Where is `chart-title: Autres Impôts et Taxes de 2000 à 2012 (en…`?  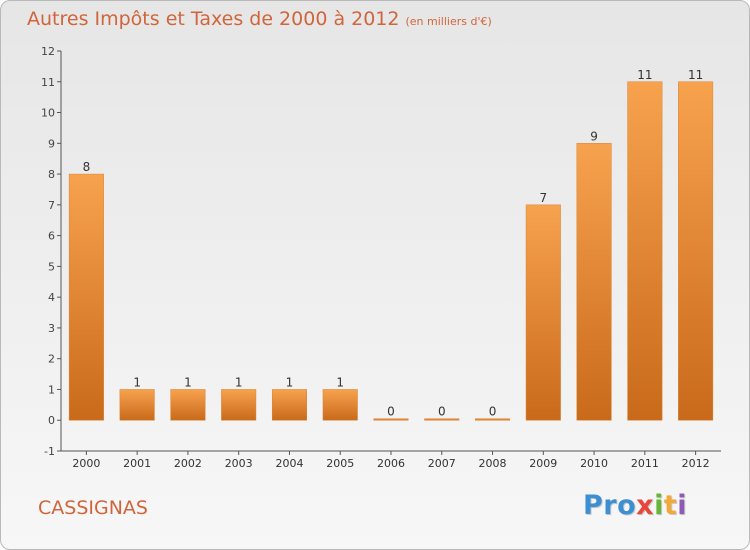
chart-title: Autres Impôts et Taxes de 2000 à 2012 (en… is located at coordinates (259, 19).